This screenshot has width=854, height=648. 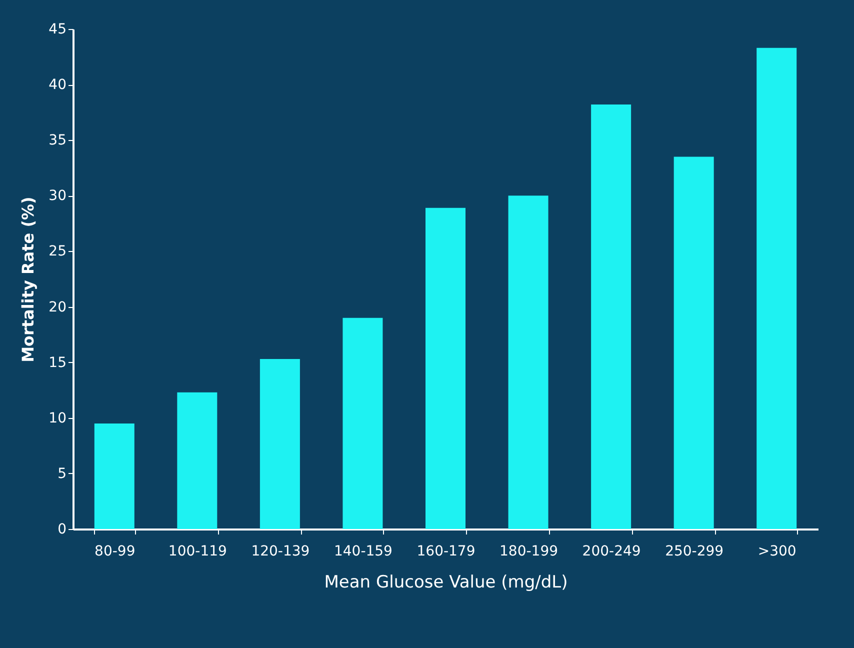 I want to click on y-tick-label: 25, so click(x=57, y=252).